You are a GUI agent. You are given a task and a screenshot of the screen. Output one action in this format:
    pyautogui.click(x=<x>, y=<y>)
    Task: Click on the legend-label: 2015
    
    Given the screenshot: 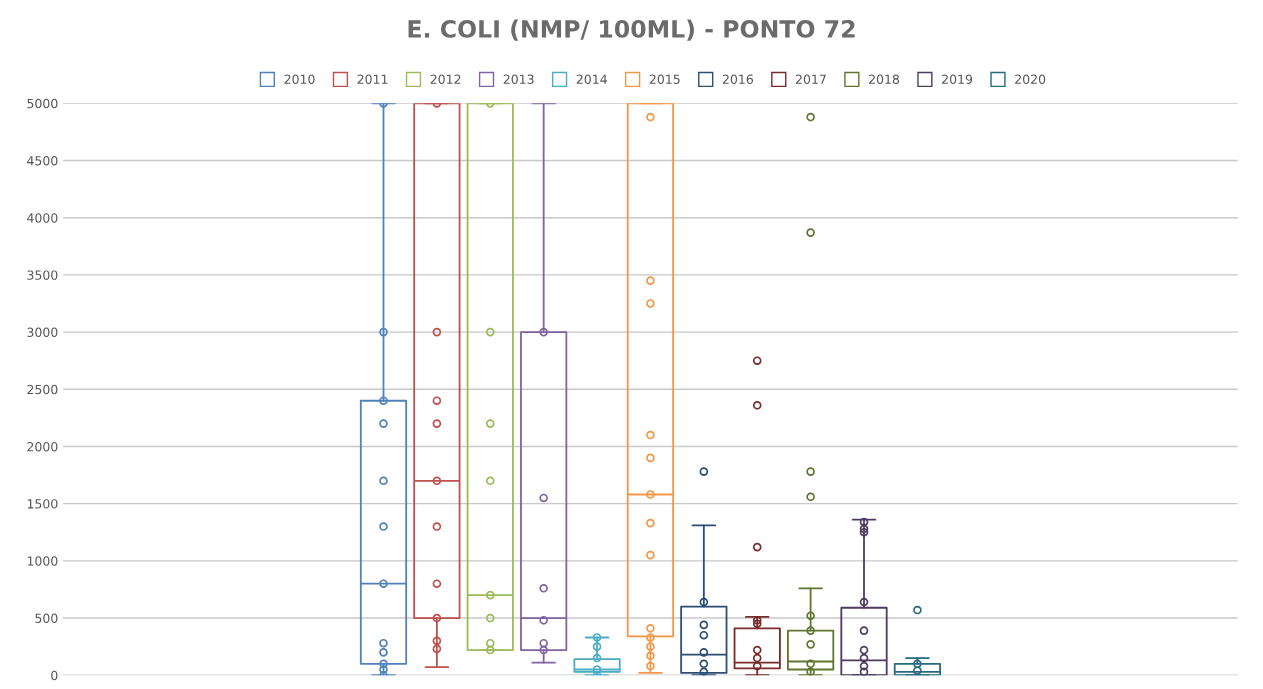 What is the action you would take?
    pyautogui.click(x=664, y=79)
    